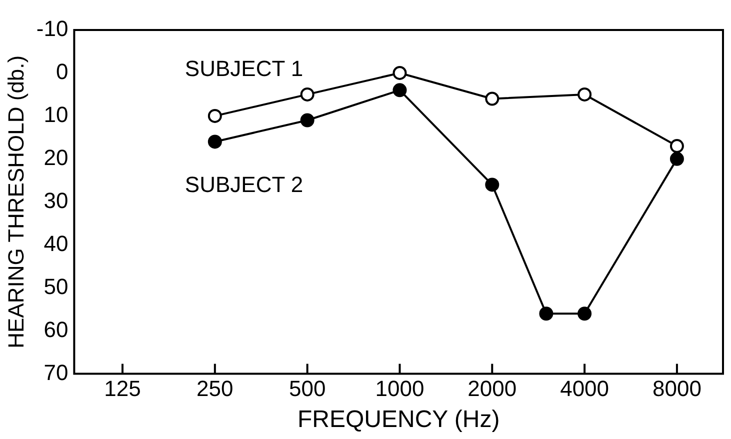 The width and height of the screenshot is (731, 439). What do you see at coordinates (56, 243) in the screenshot?
I see `y-tick-label: 40` at bounding box center [56, 243].